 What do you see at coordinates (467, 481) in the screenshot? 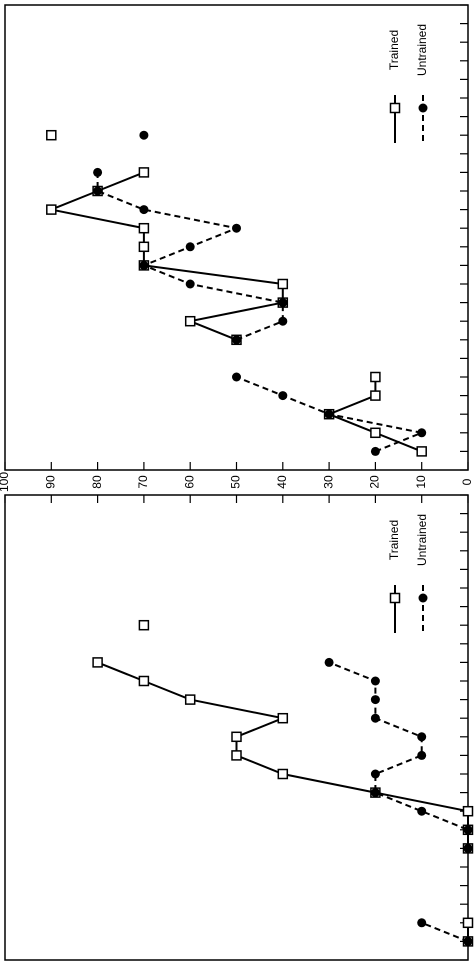
I see `y-tick-label: 0` at bounding box center [467, 481].